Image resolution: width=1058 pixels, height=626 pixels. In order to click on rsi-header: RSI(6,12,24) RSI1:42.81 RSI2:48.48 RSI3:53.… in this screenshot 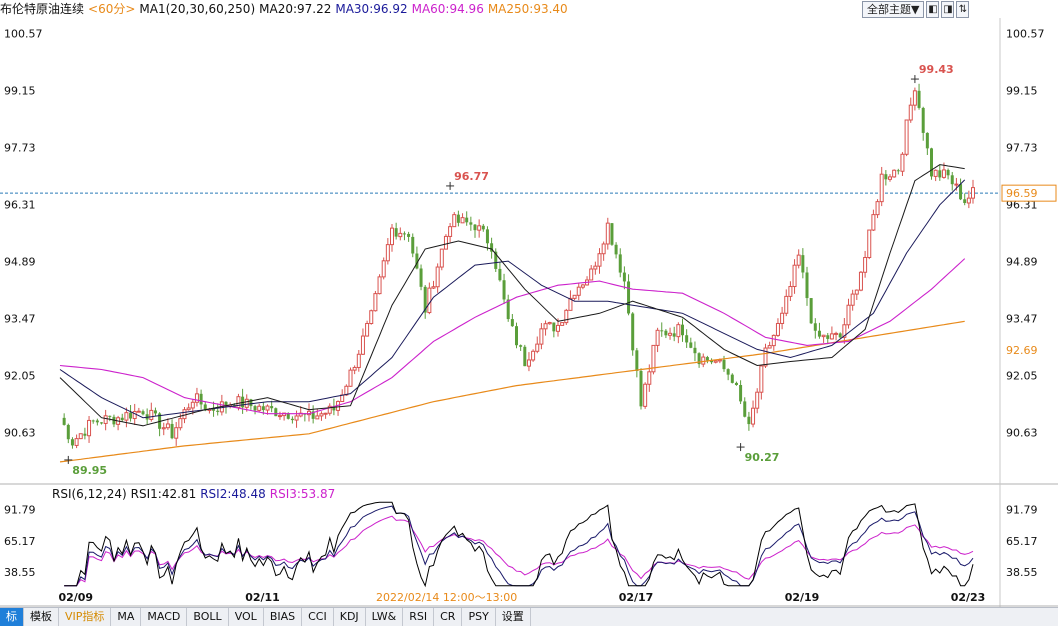, I will do `click(195, 494)`.